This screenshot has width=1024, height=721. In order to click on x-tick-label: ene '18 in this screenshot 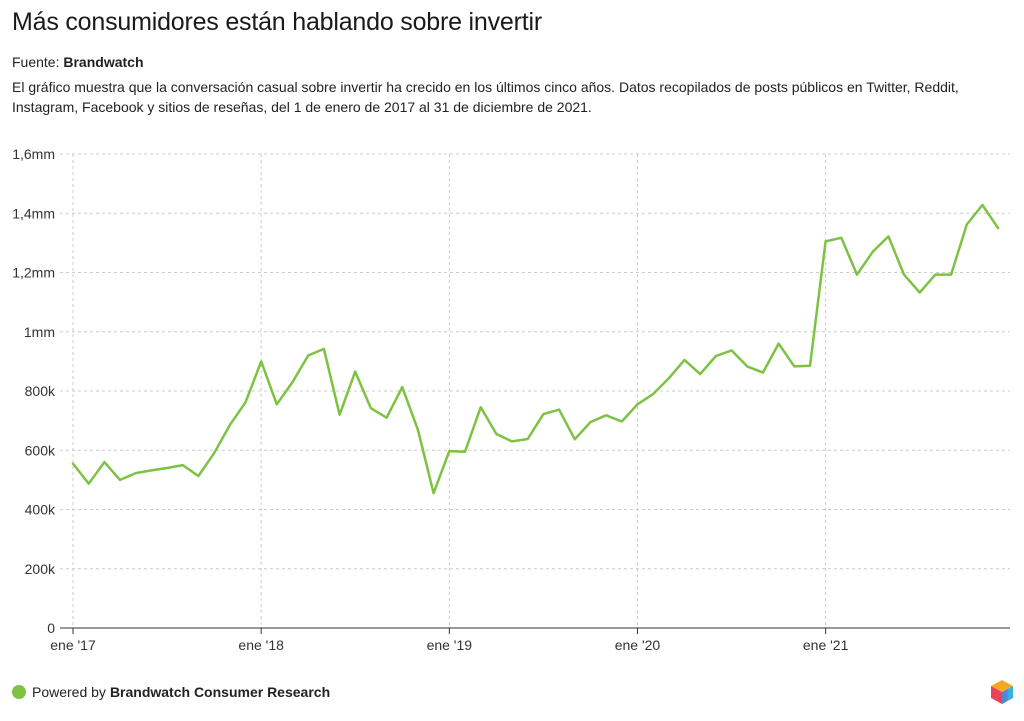, I will do `click(261, 645)`.